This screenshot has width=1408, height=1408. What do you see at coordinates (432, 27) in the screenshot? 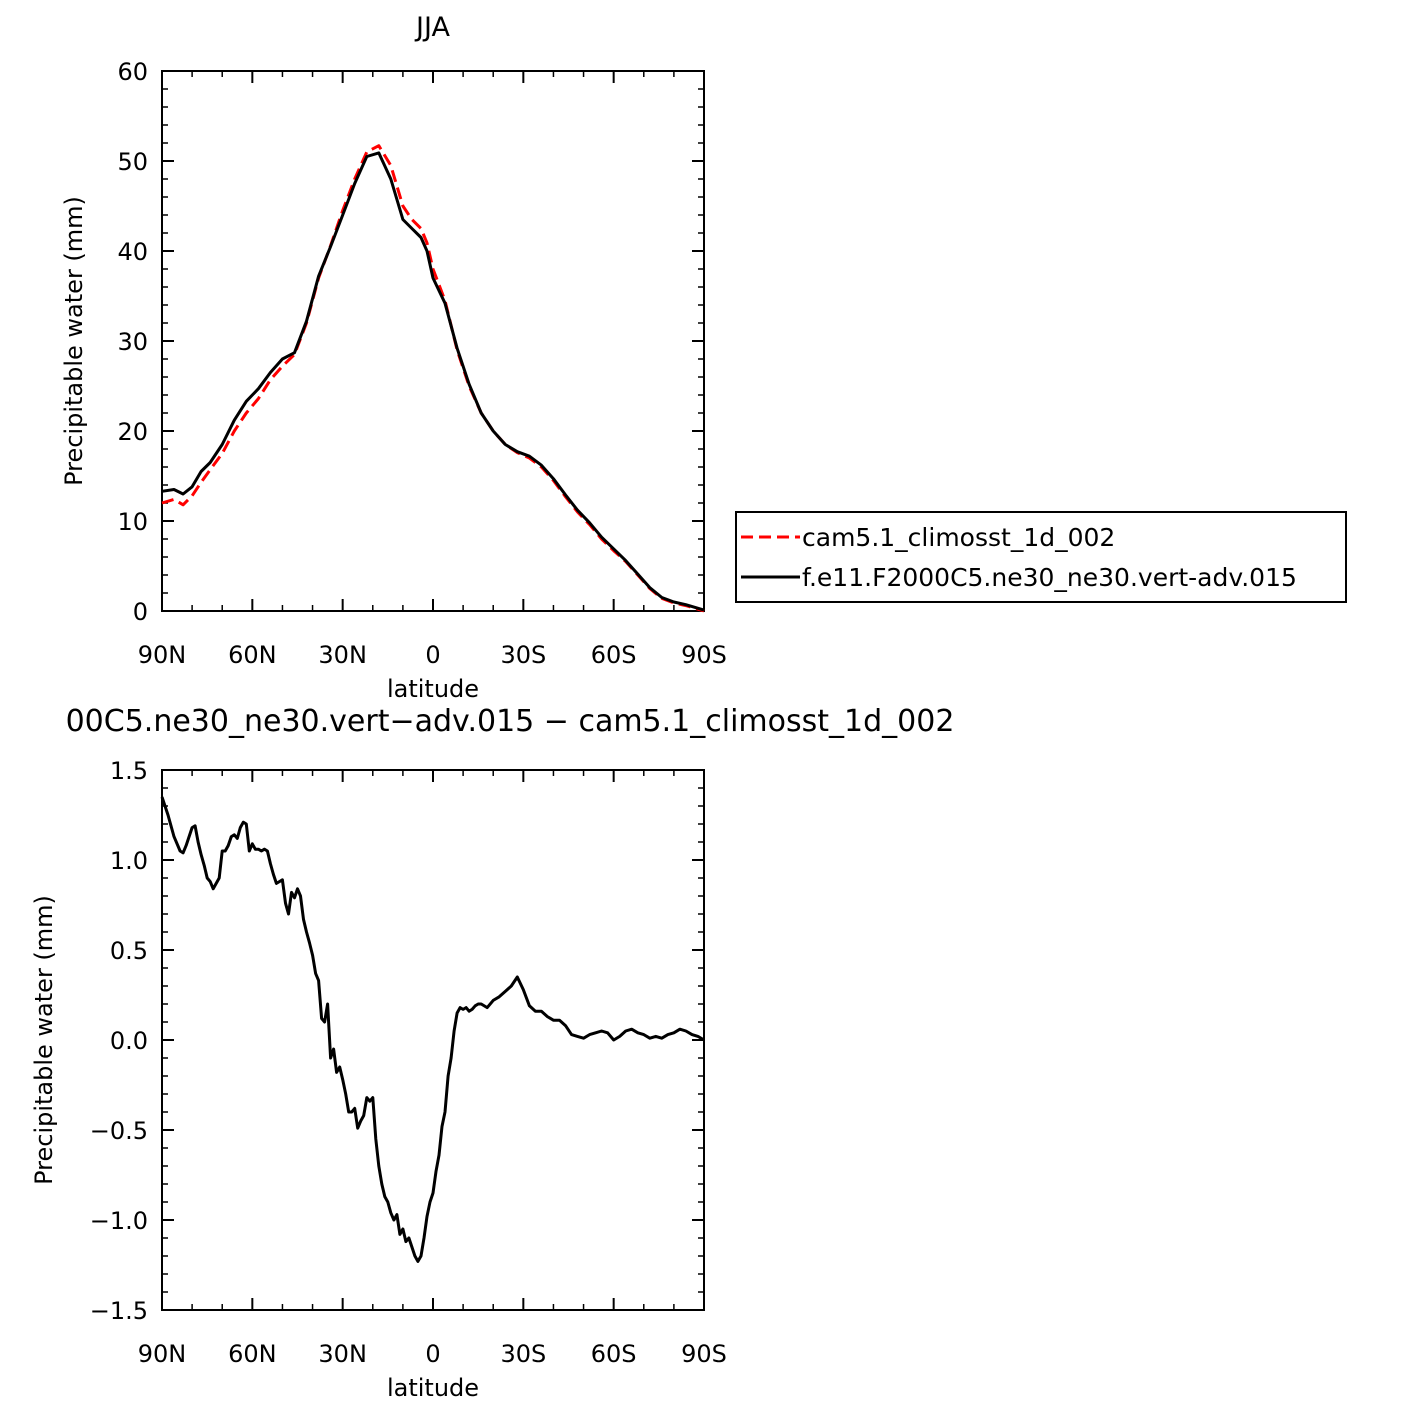
I see `chart-title: JJA` at bounding box center [432, 27].